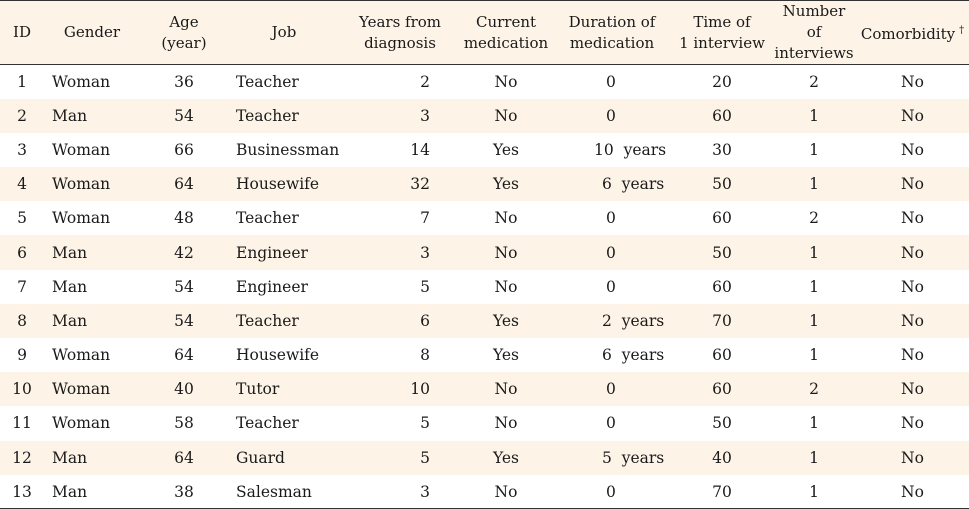  What do you see at coordinates (184, 42) in the screenshot?
I see `header-age-line2: (year)` at bounding box center [184, 42].